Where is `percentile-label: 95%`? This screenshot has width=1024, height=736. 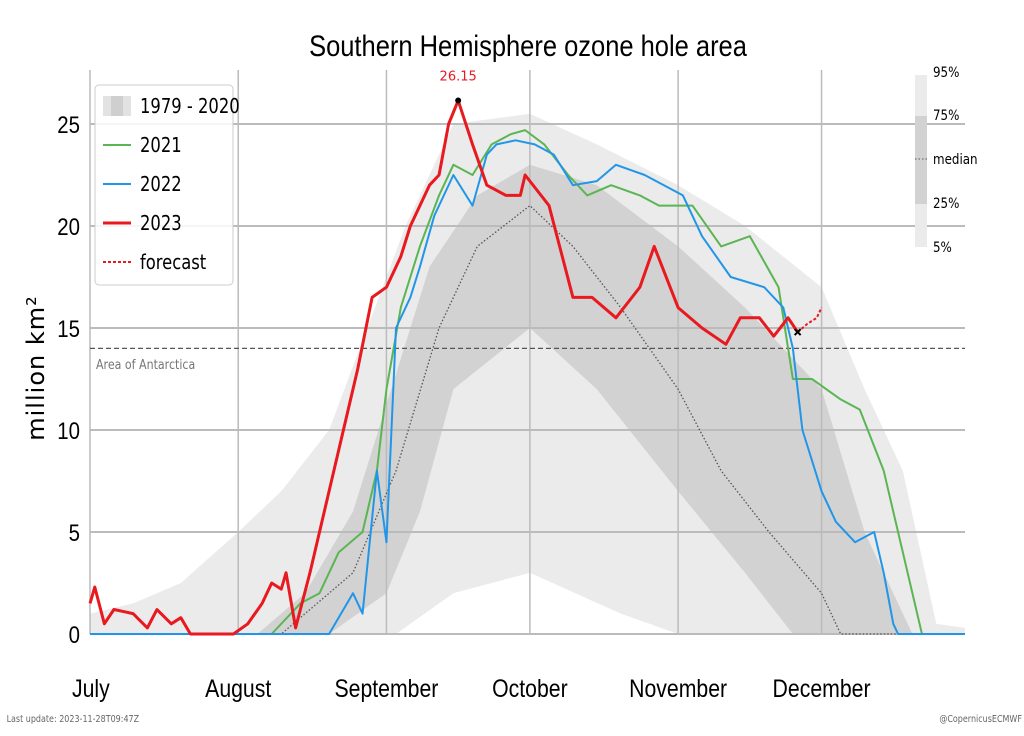
percentile-label: 95% is located at coordinates (946, 73).